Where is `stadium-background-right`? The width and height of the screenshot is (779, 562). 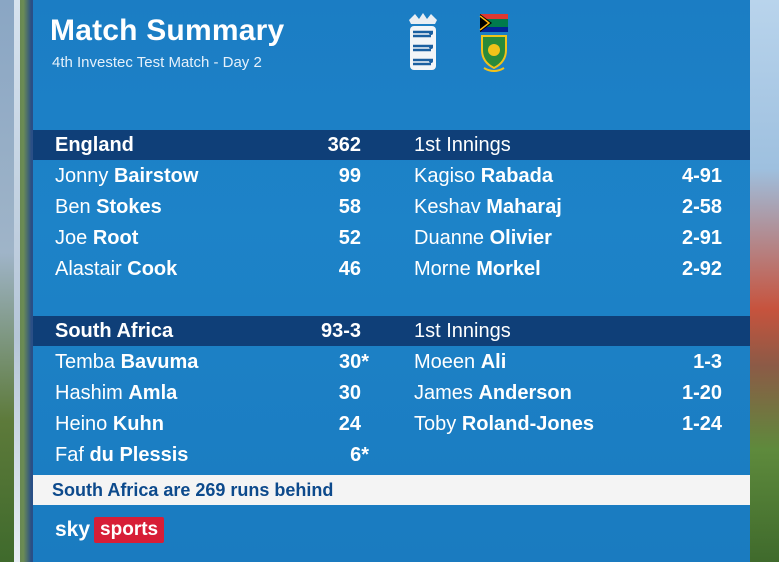 stadium-background-right is located at coordinates (764, 281).